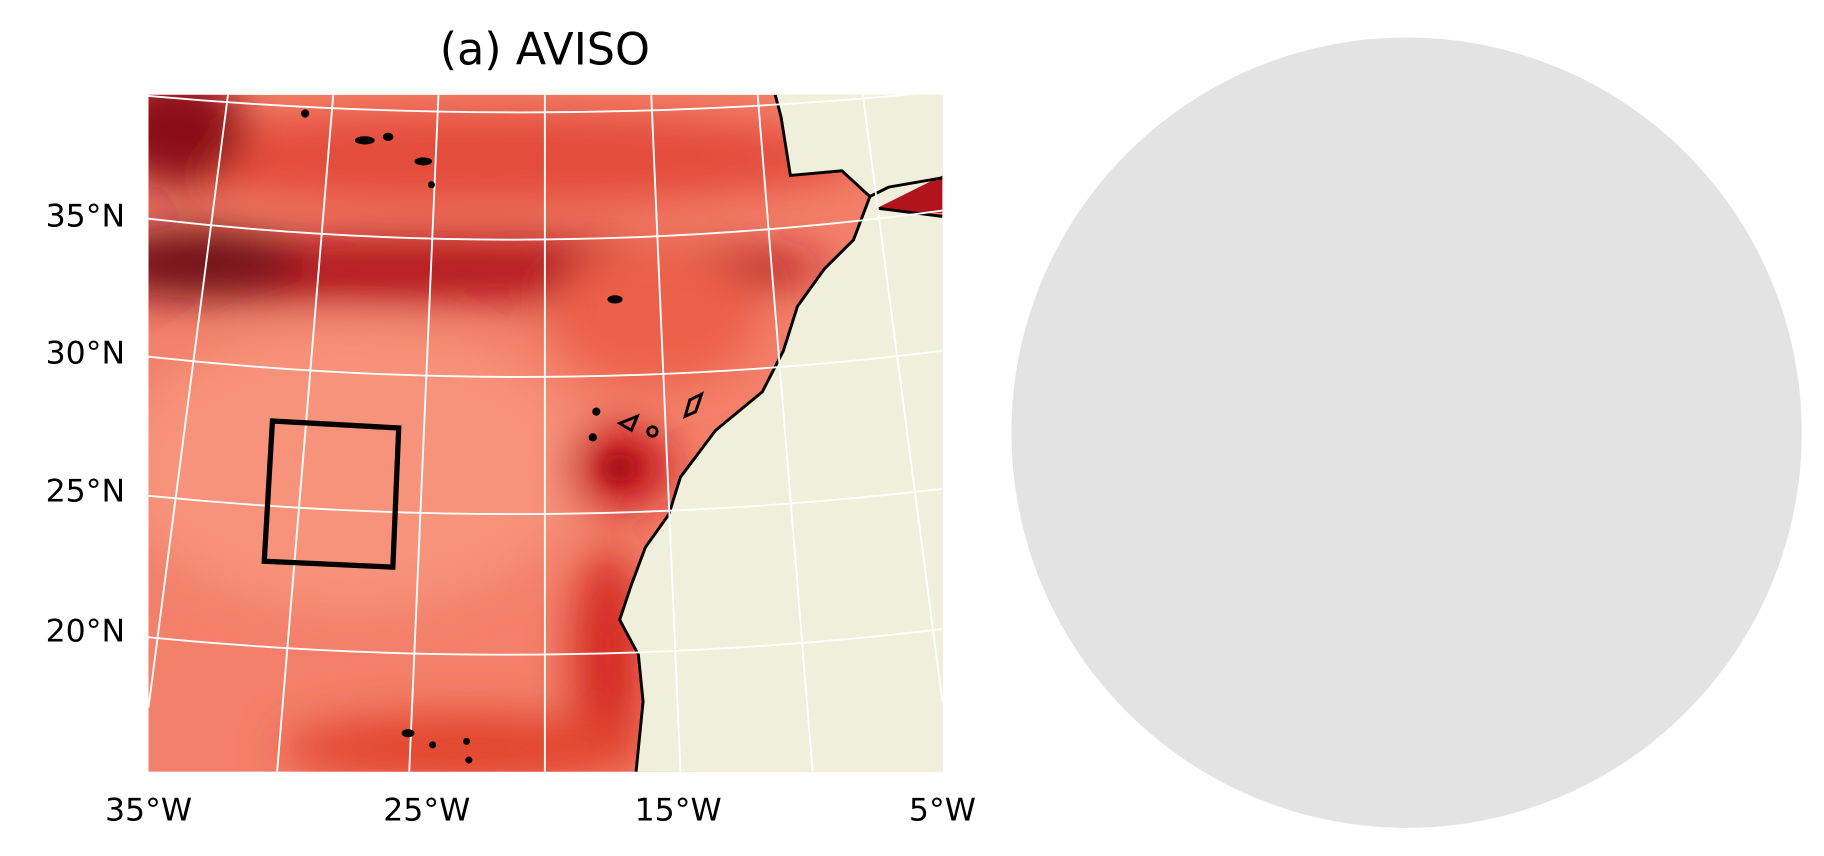 The width and height of the screenshot is (1824, 856). Describe the element at coordinates (86, 424) in the screenshot. I see `lat-labels: 35°N 30°N 25°N 20°N` at that location.